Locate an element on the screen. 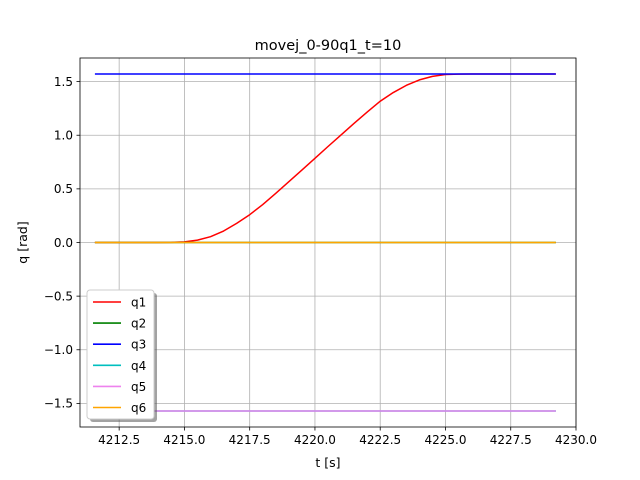 The image size is (640, 480). x-tick-label: 4215.0 is located at coordinates (184, 440).